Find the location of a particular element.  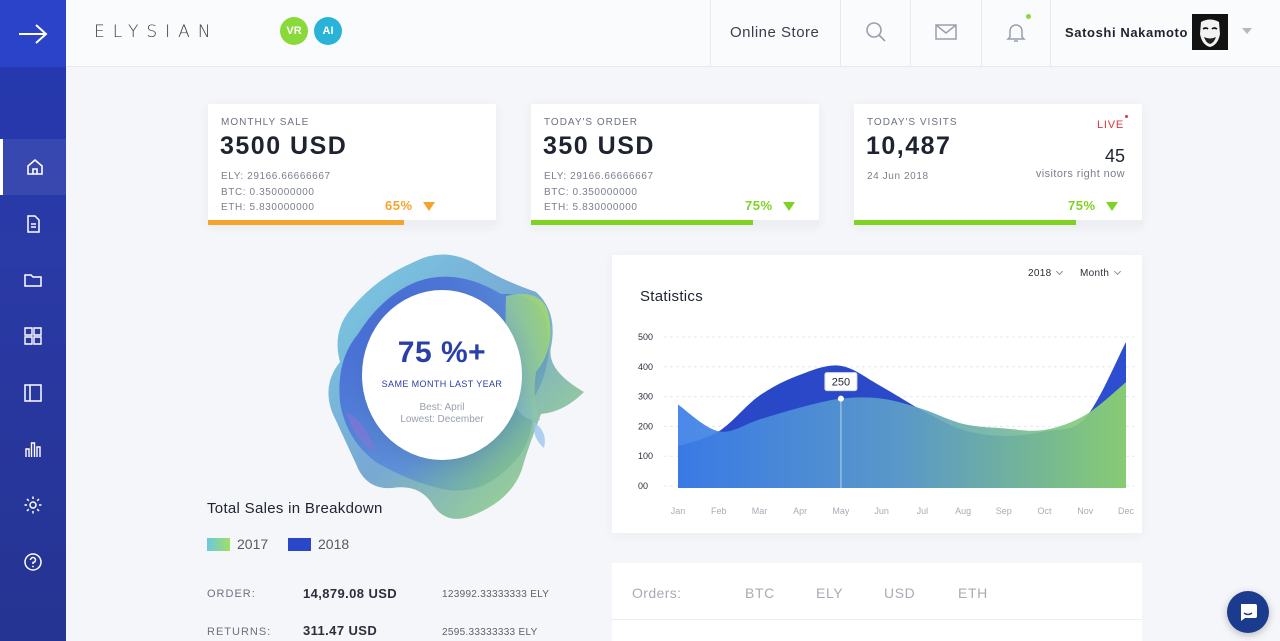

bell-icon is located at coordinates (1016, 32).